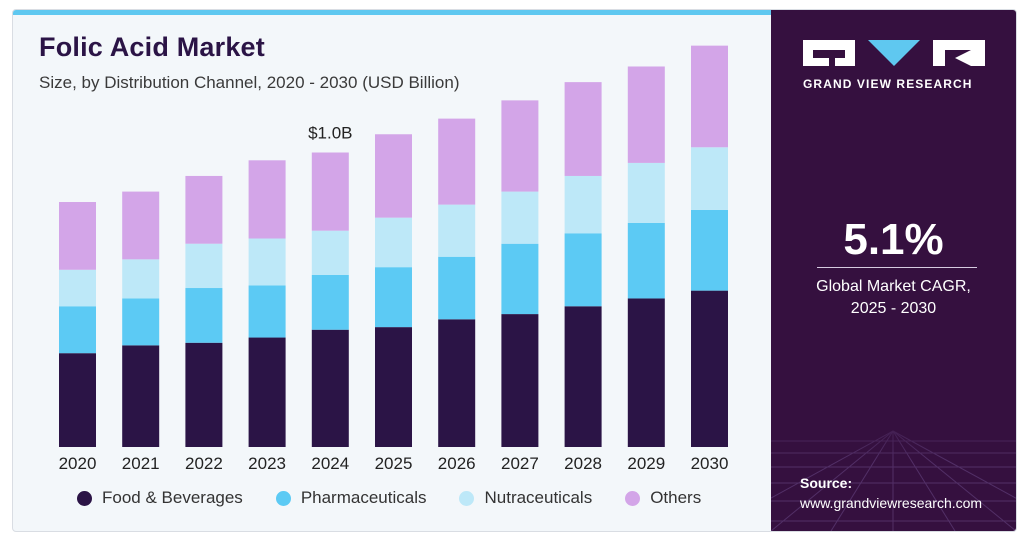  I want to click on bar-segment-2020-food-beverages, so click(77, 400).